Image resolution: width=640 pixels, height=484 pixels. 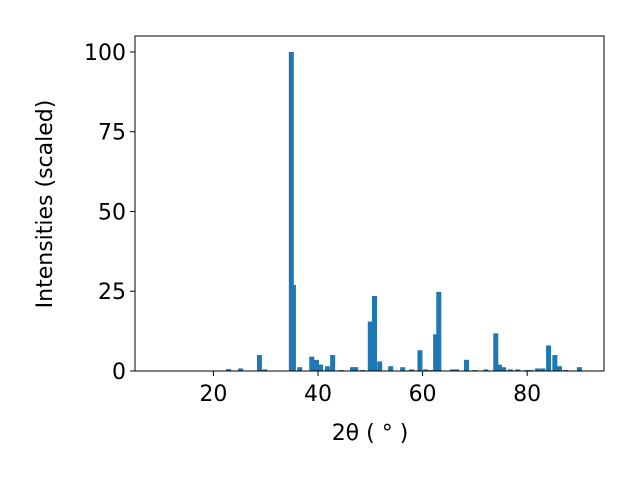 I want to click on x-tick-label: 20, so click(x=213, y=394).